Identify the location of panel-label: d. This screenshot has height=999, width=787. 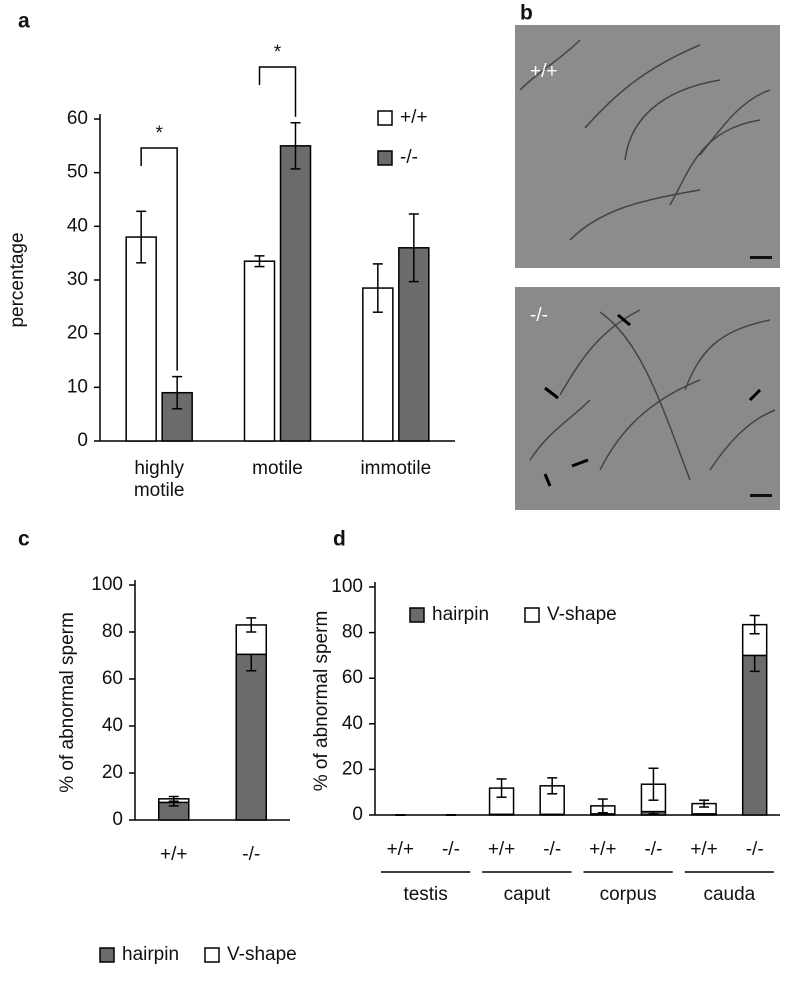
(339, 539).